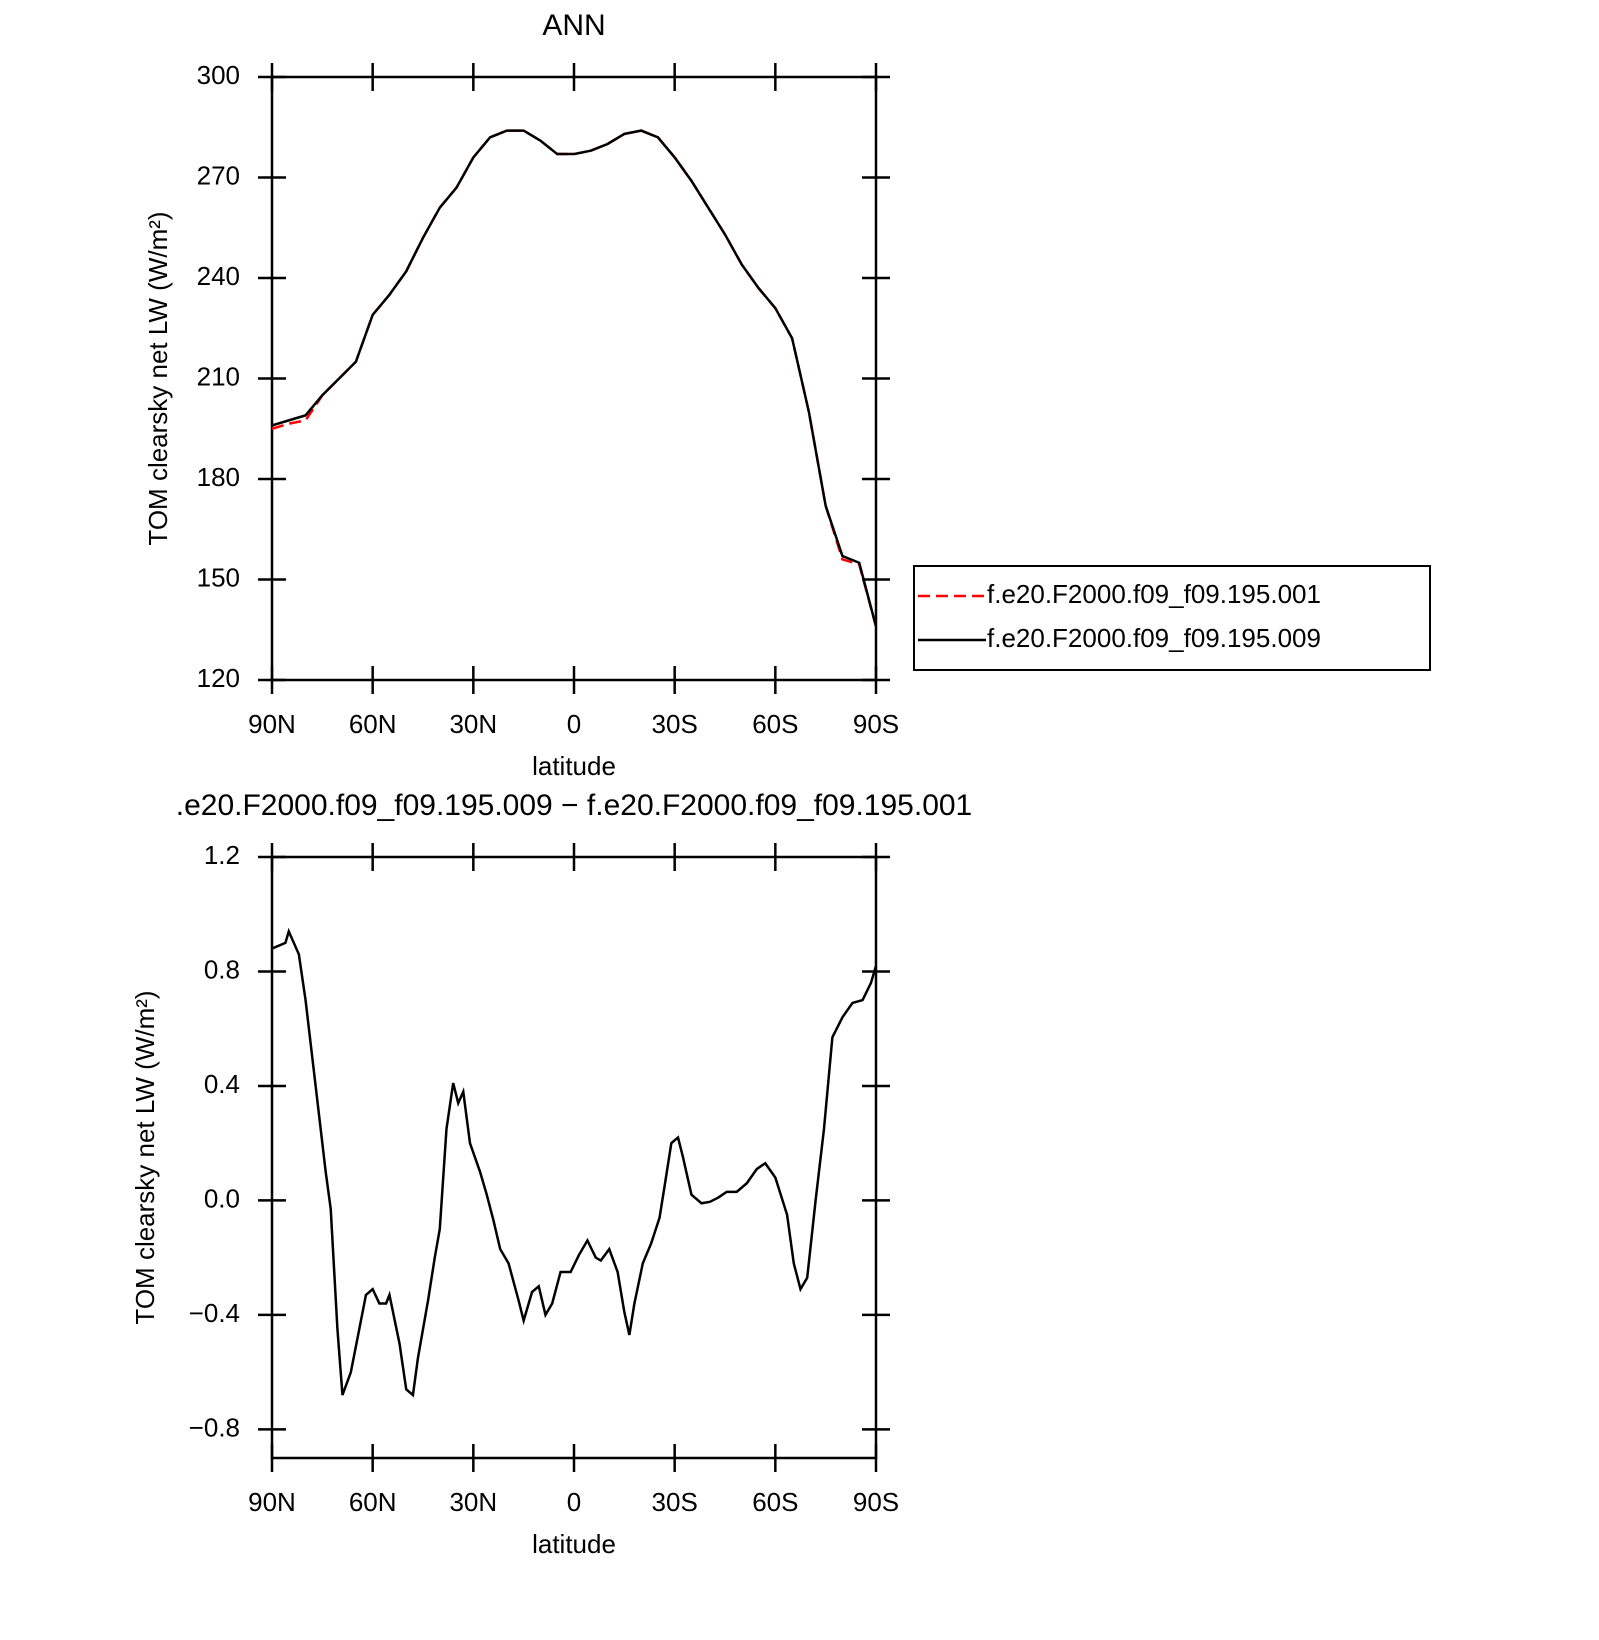 This screenshot has width=1599, height=1640. I want to click on y-tick-label: 270, so click(218, 175).